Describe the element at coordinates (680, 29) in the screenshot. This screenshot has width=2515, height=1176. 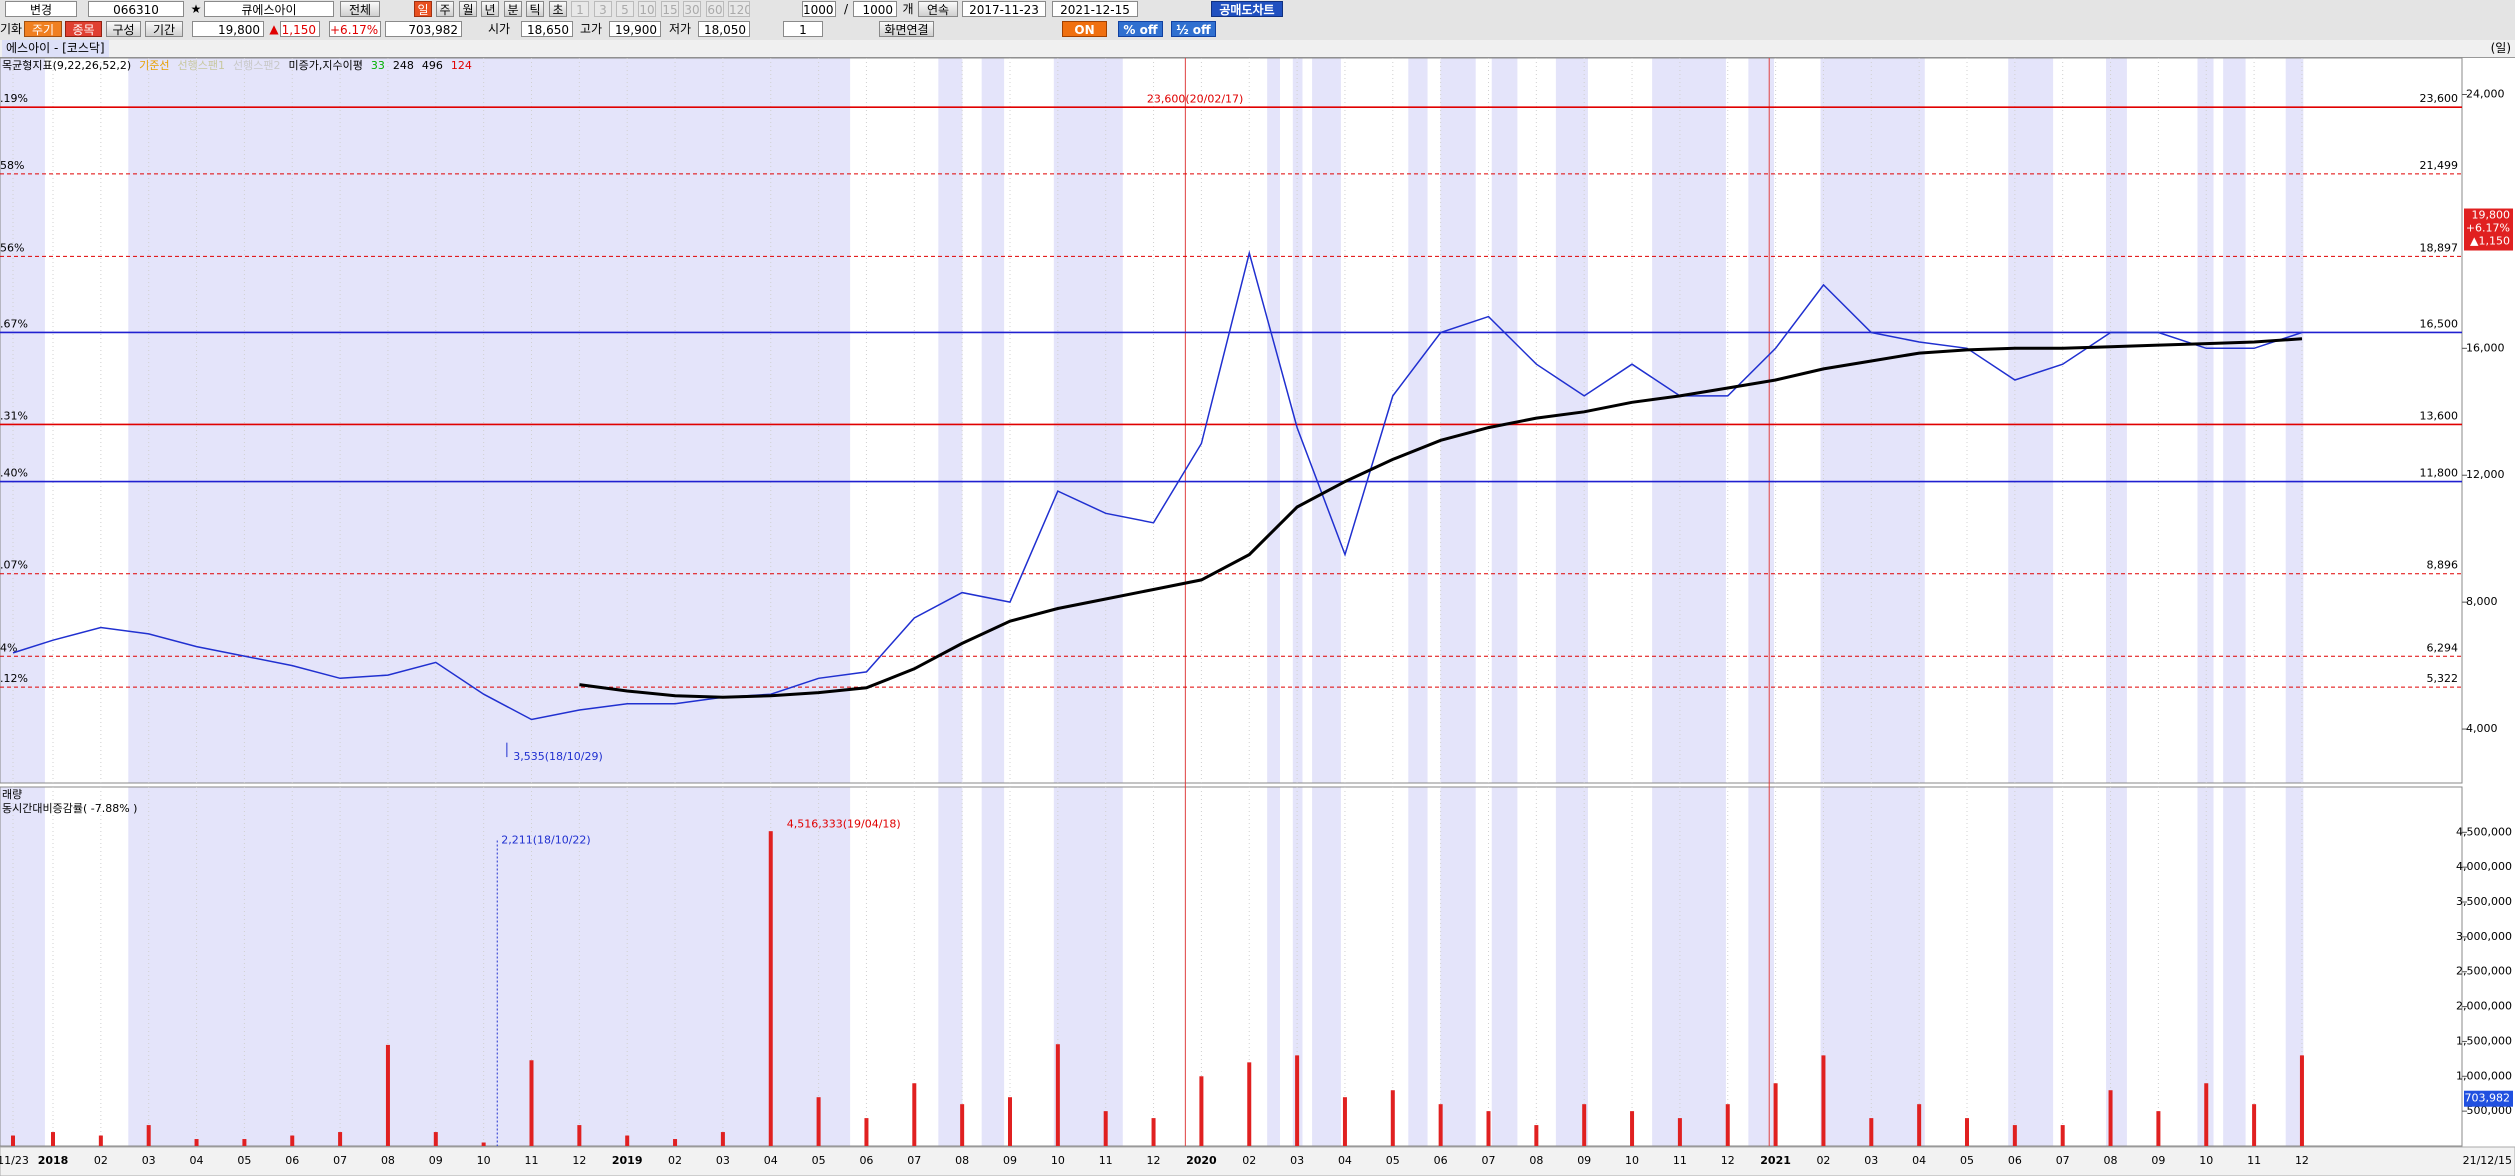
I see `toolbar-item: 저가` at that location.